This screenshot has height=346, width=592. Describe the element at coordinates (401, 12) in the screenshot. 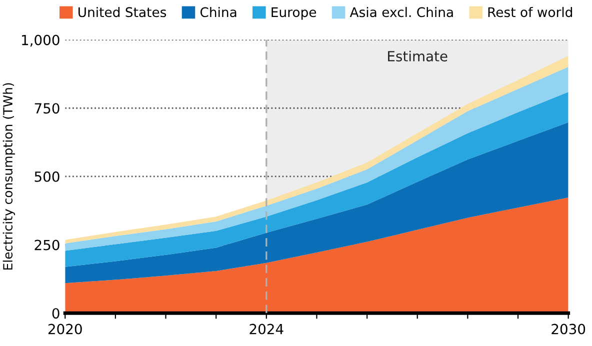

I see `legend-label: Asia excl. China` at that location.